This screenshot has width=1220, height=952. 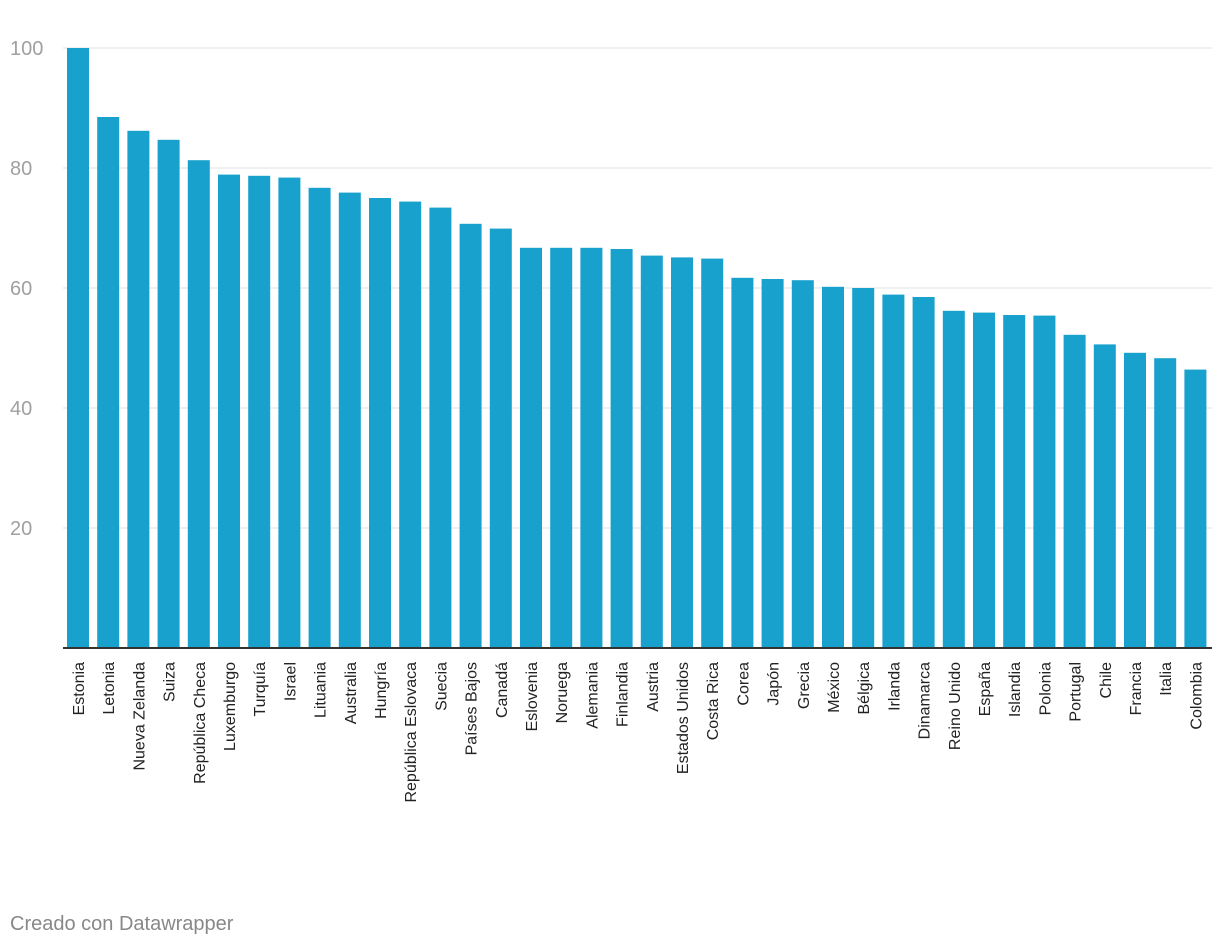 I want to click on x-category-label: Colombia, so click(x=1196, y=696).